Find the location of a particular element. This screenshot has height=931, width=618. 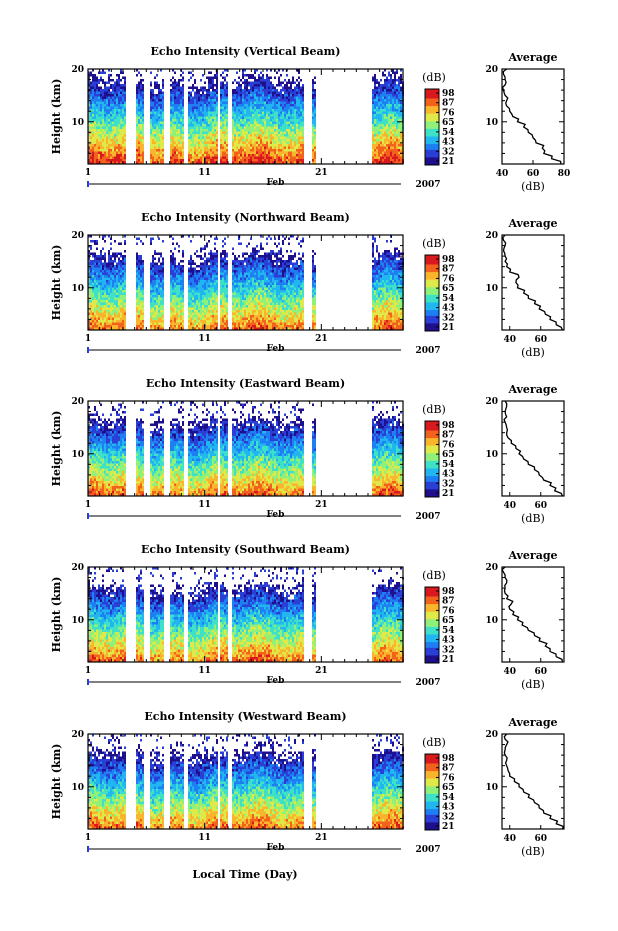

panel-title: Echo Intensity (Eastward Beam) is located at coordinates (245, 383).